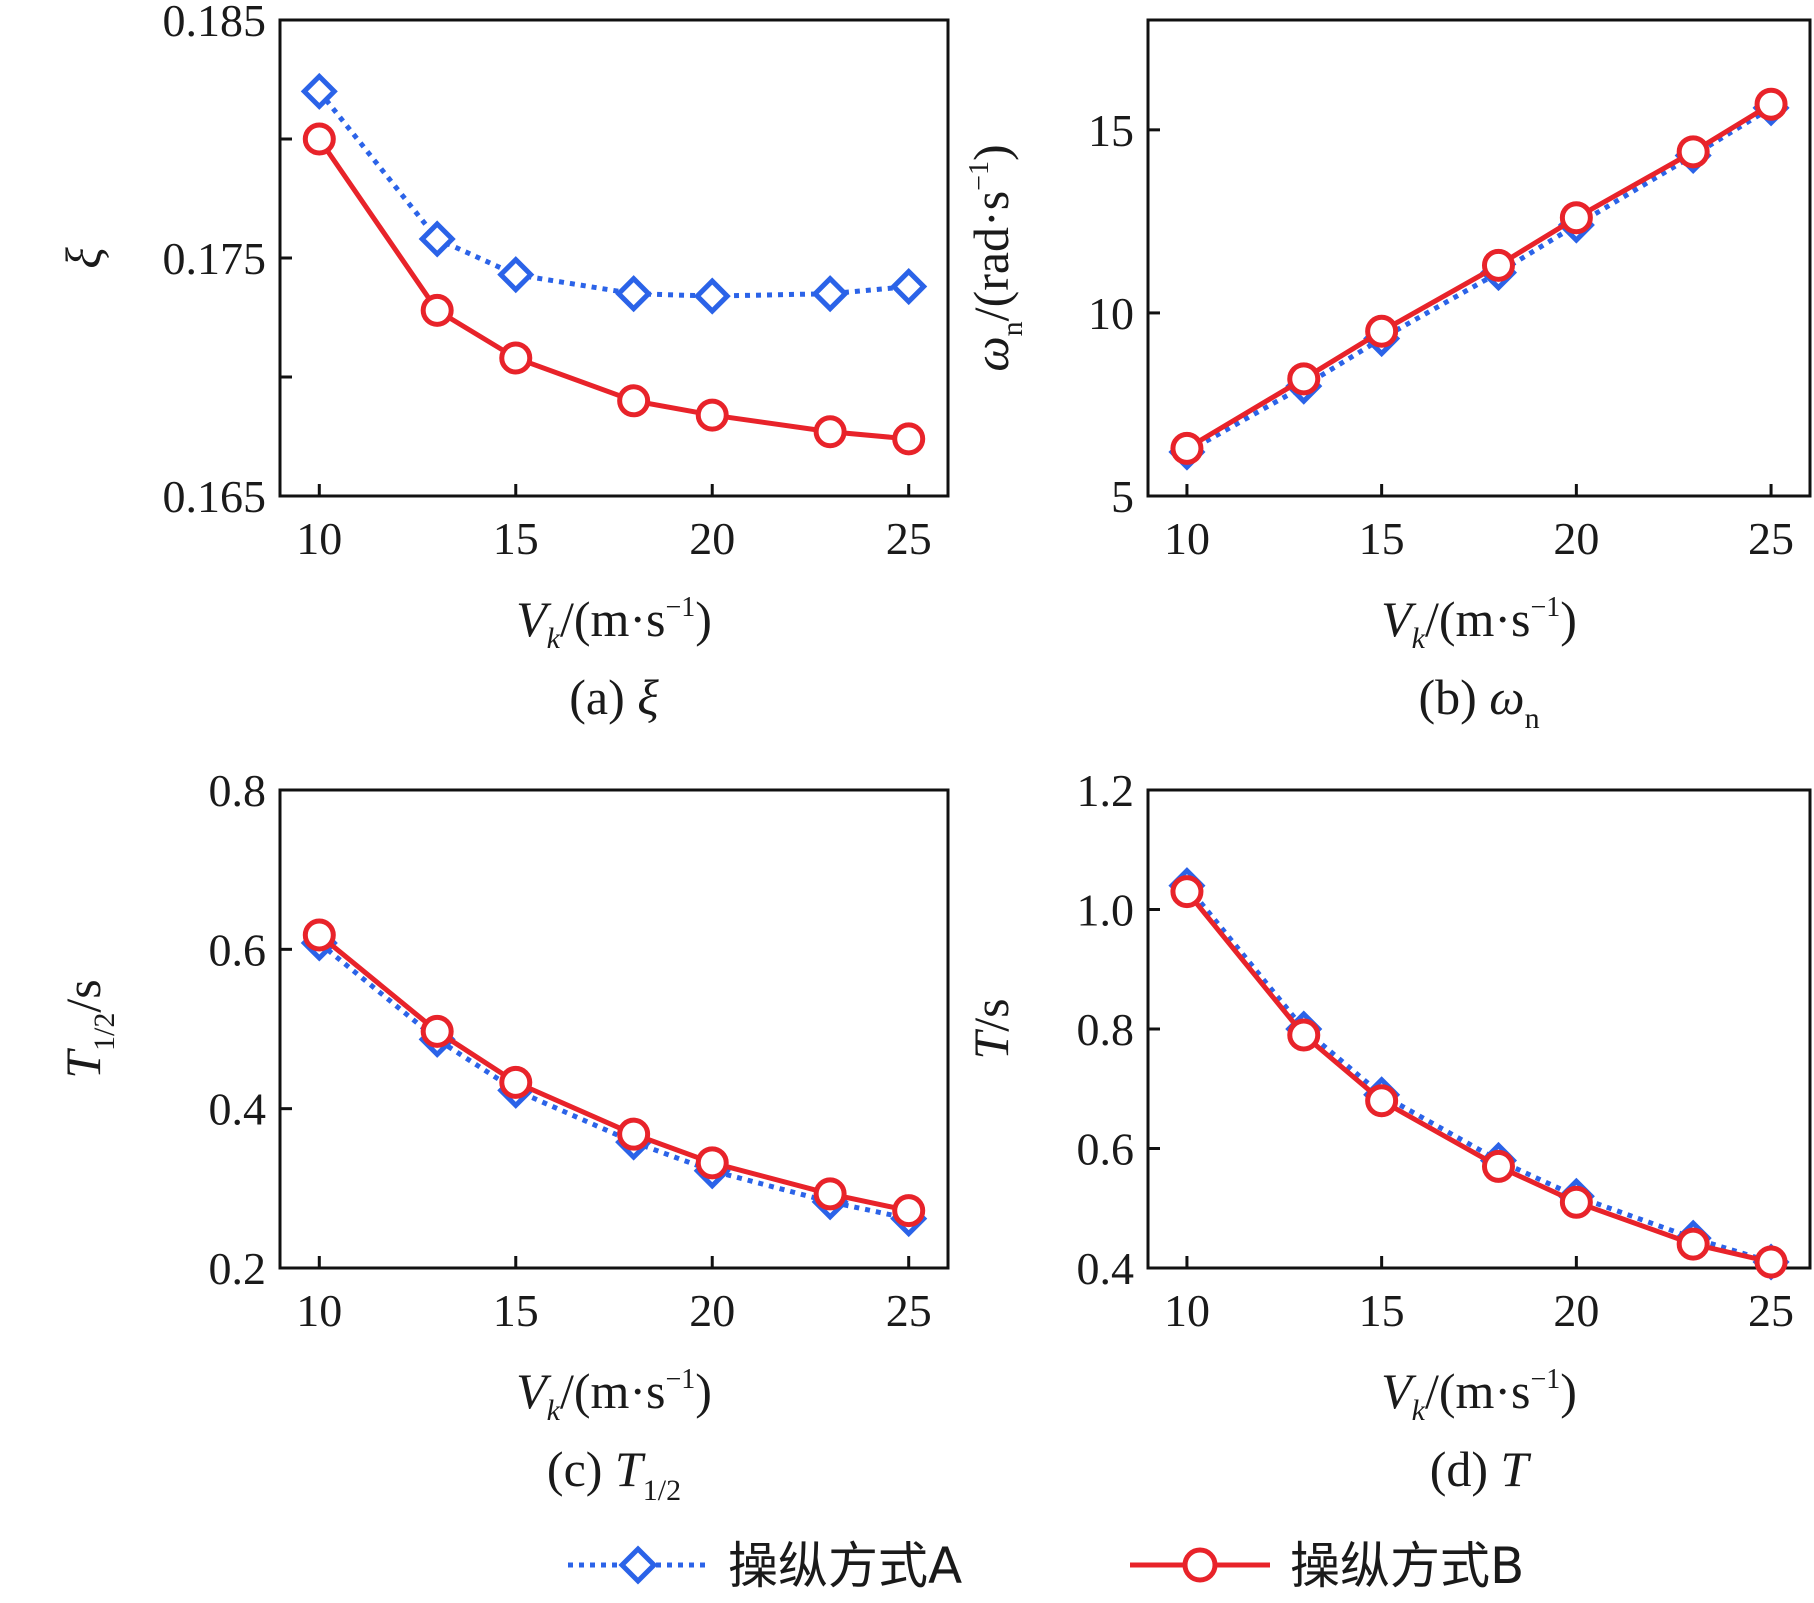 This screenshot has width=1814, height=1603. Describe the element at coordinates (1122, 496) in the screenshot. I see `y-tick-label: 5` at that location.